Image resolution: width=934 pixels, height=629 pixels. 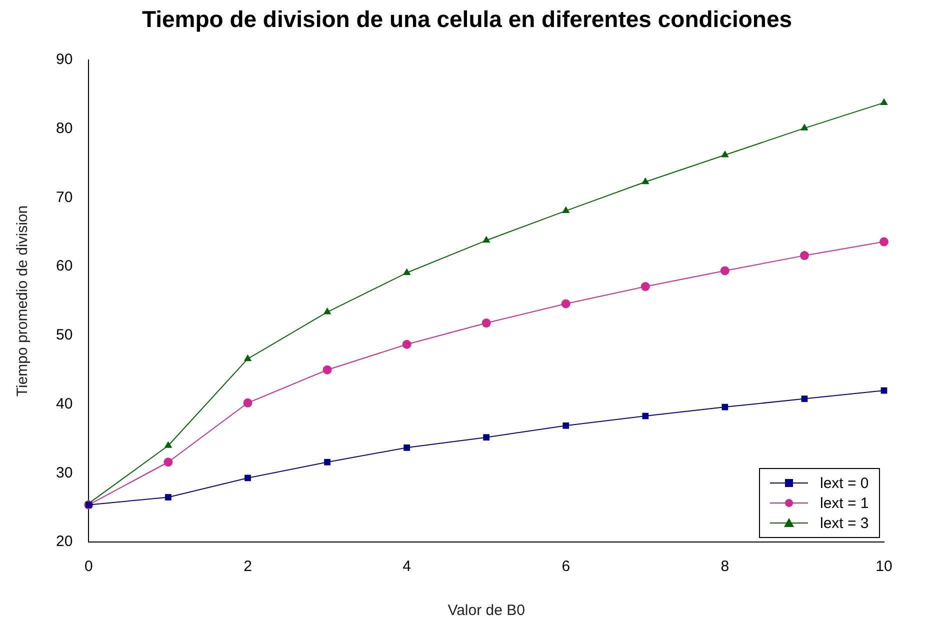 What do you see at coordinates (64, 59) in the screenshot?
I see `y-tick-label: 90` at bounding box center [64, 59].